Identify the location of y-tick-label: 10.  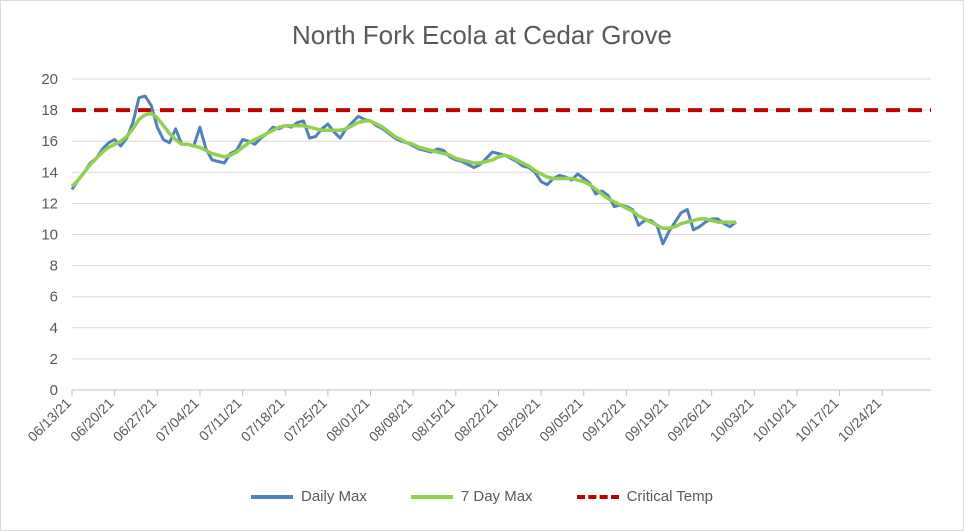
(49, 235).